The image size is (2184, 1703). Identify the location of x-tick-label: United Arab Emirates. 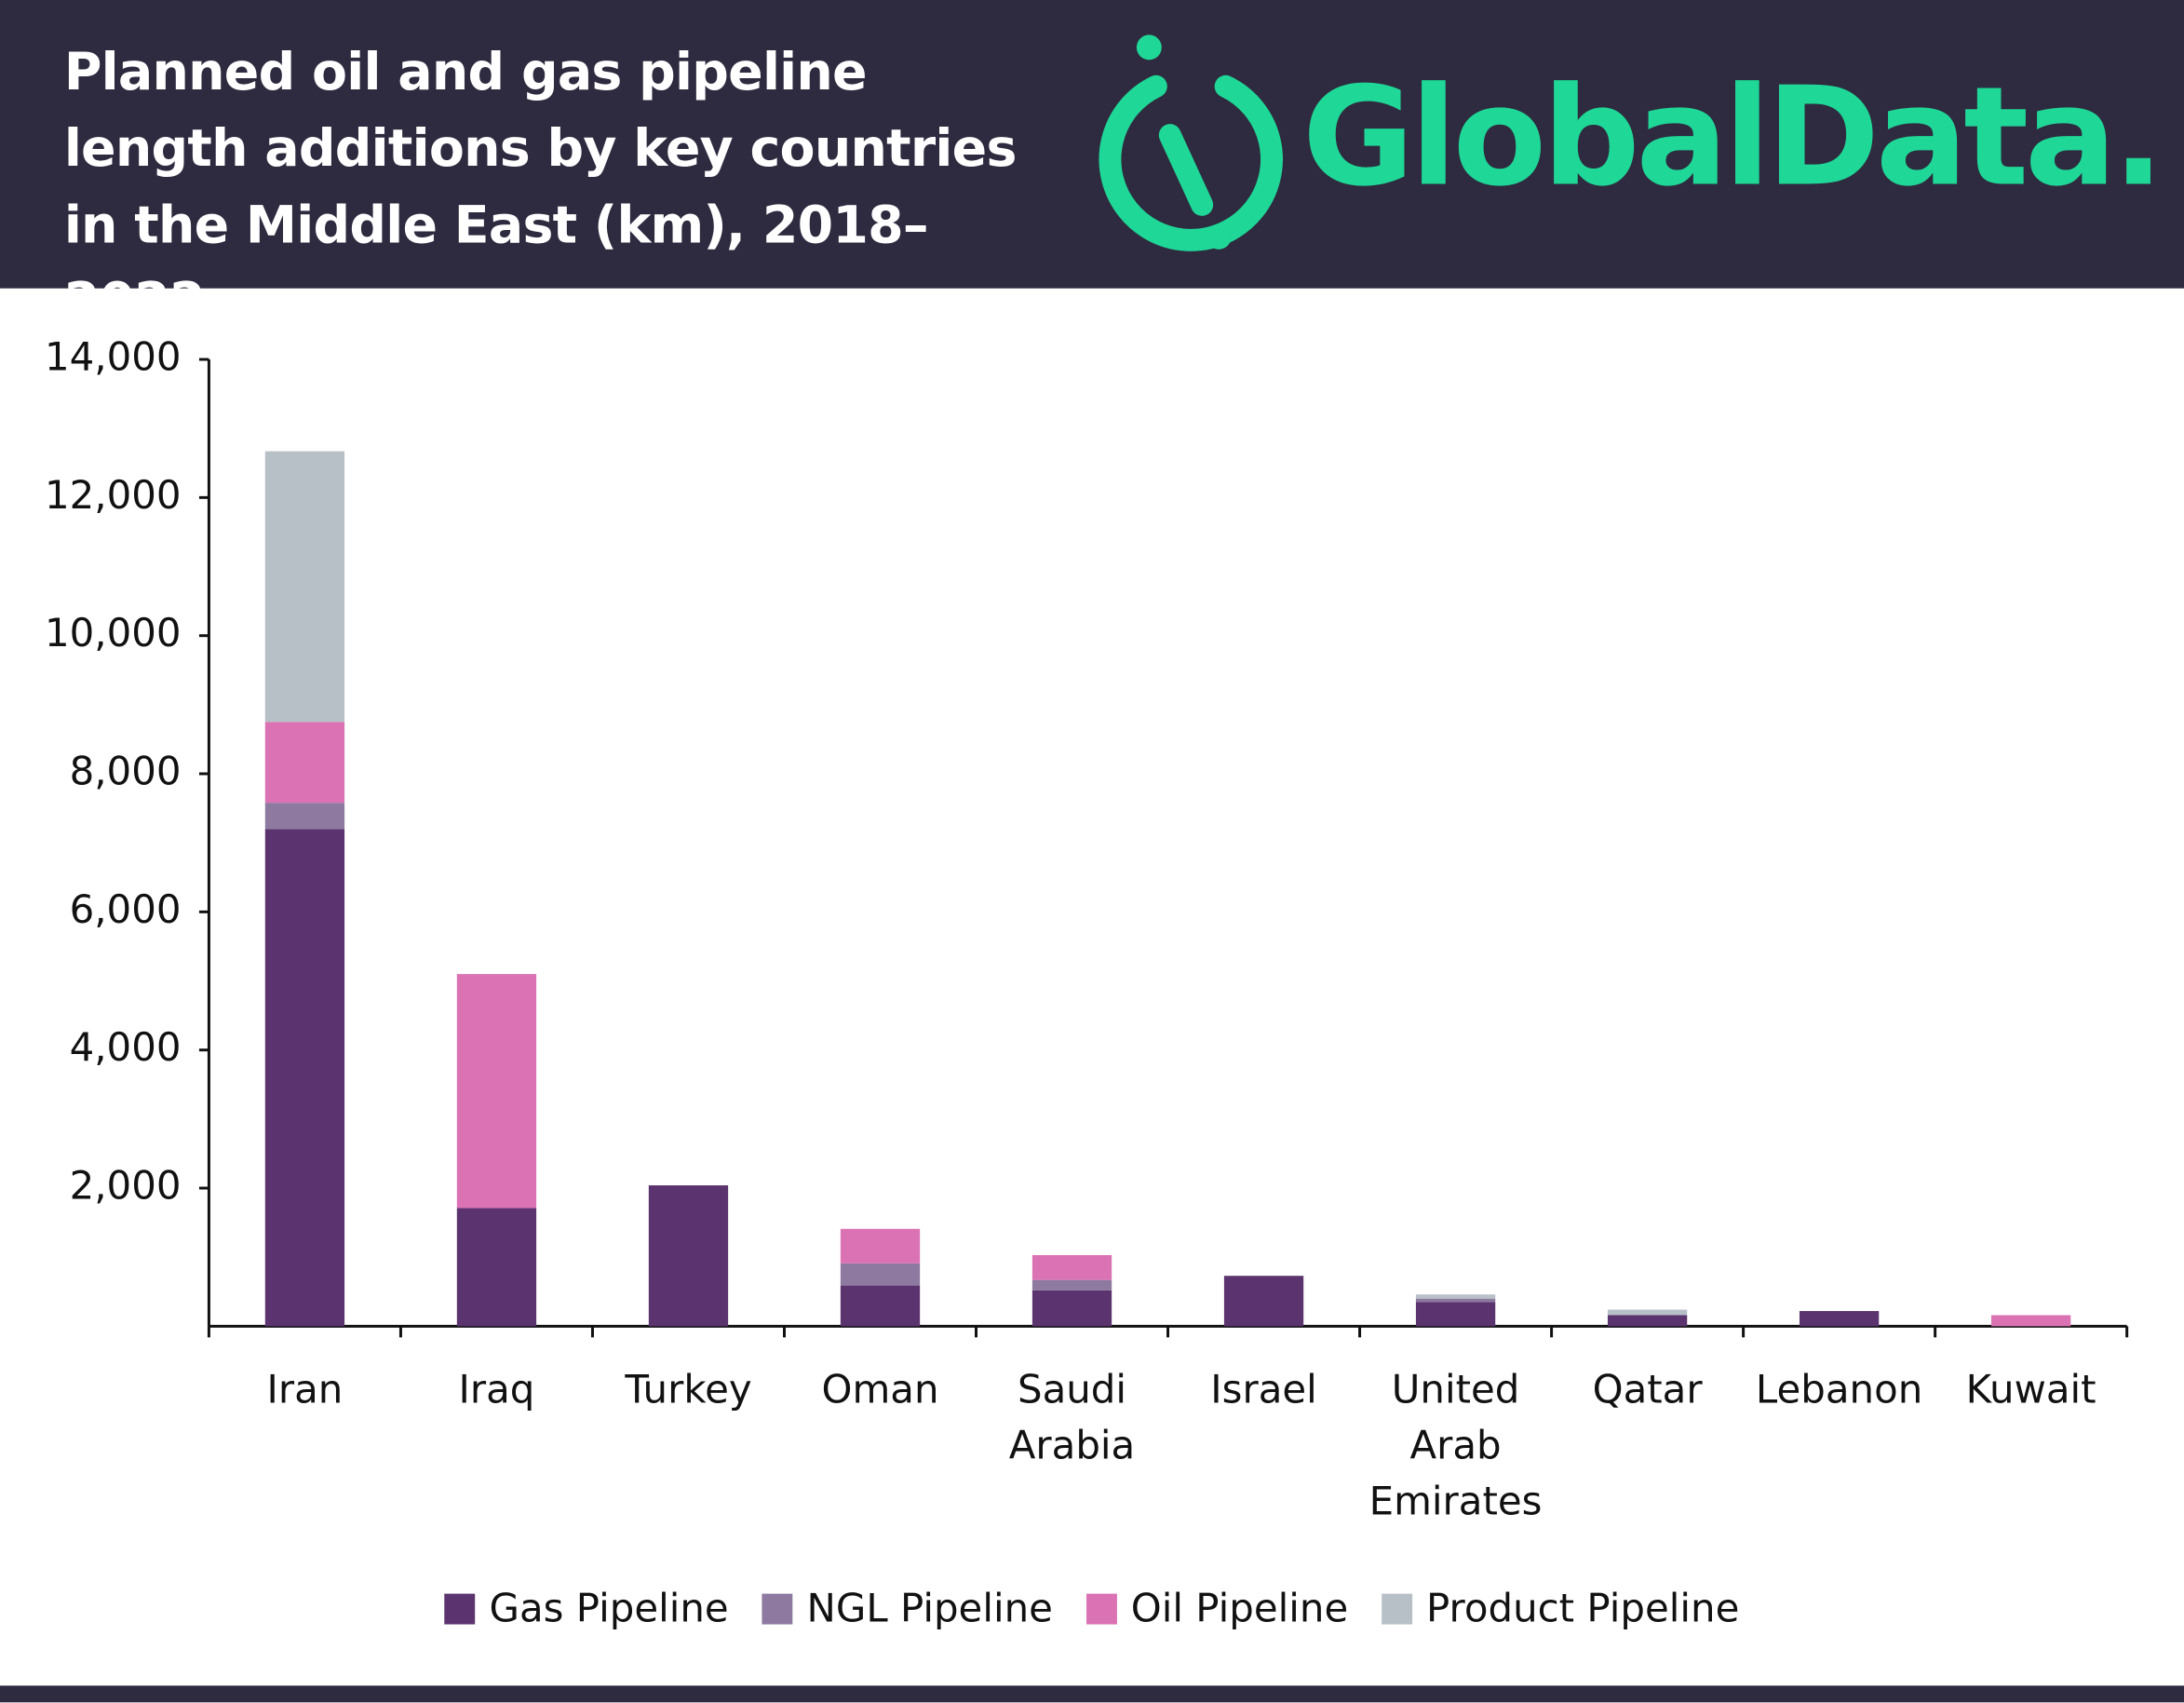
(1455, 1445).